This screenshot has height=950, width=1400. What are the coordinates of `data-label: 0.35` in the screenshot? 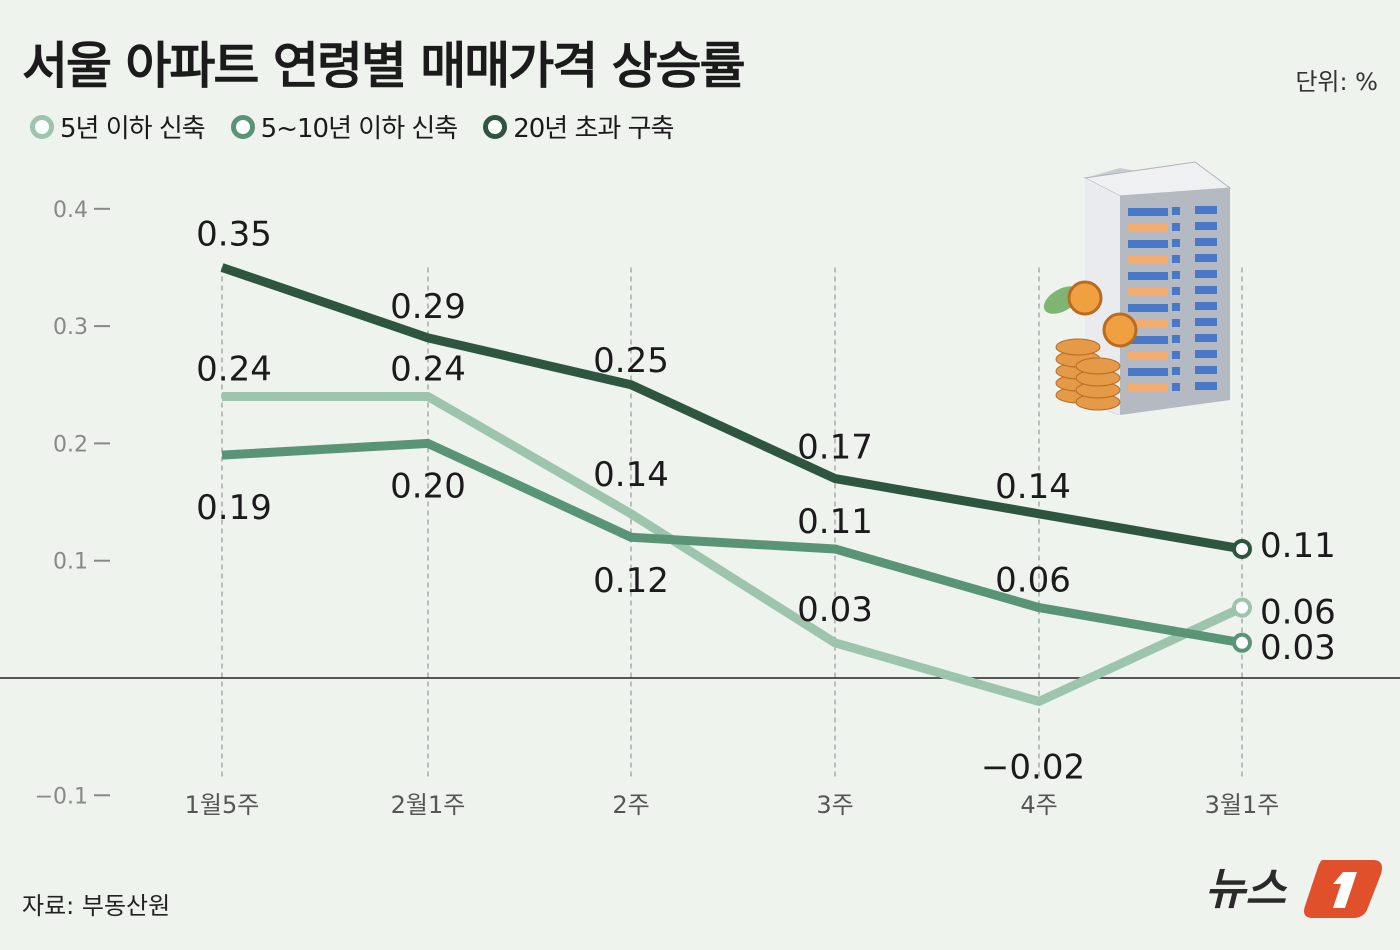 It's located at (234, 234).